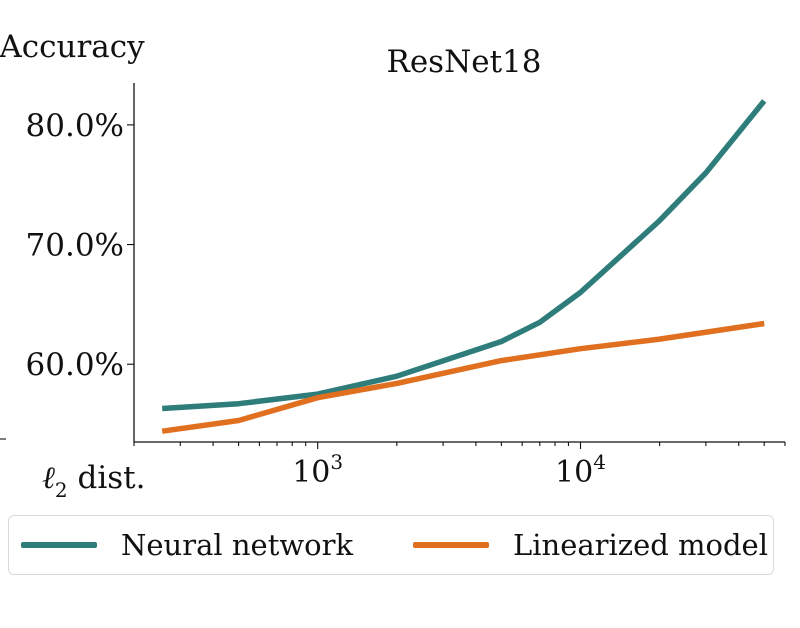 This screenshot has height=628, width=800. I want to click on legend-item-neural-network: Neural network, so click(187, 545).